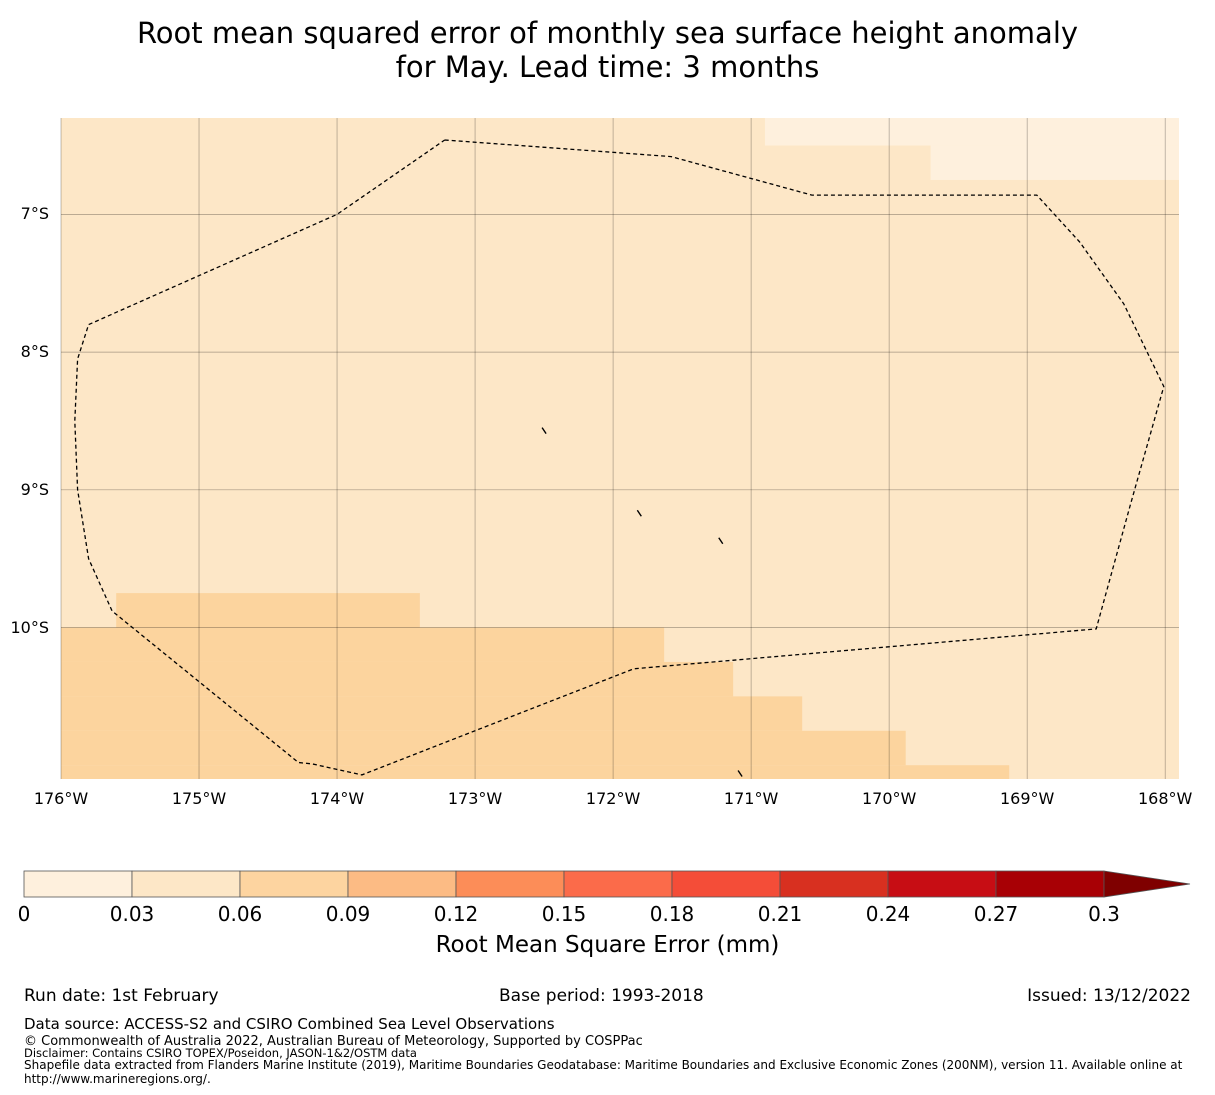 The image size is (1215, 1095). What do you see at coordinates (1165, 798) in the screenshot?
I see `x-tick-label: 168°W` at bounding box center [1165, 798].